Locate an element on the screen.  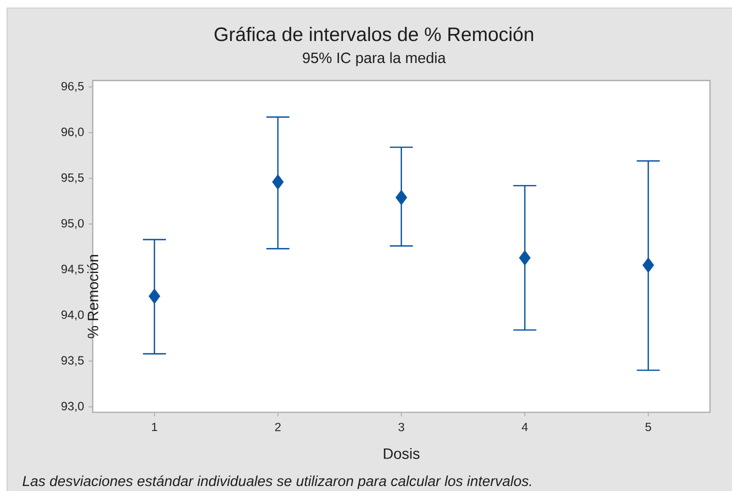
y-axis-title: % Remoción is located at coordinates (92, 296).